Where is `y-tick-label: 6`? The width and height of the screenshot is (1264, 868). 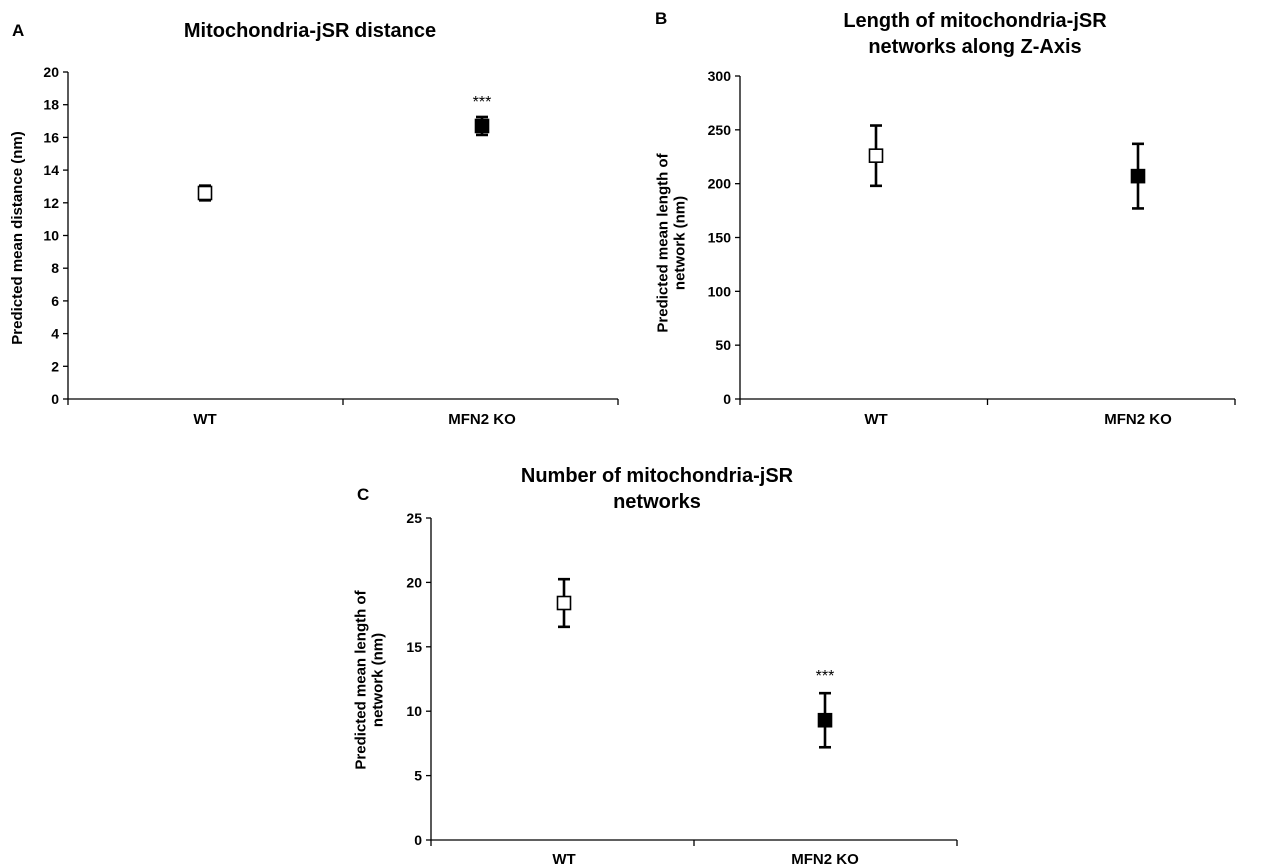
y-tick-label: 6 is located at coordinates (55, 301).